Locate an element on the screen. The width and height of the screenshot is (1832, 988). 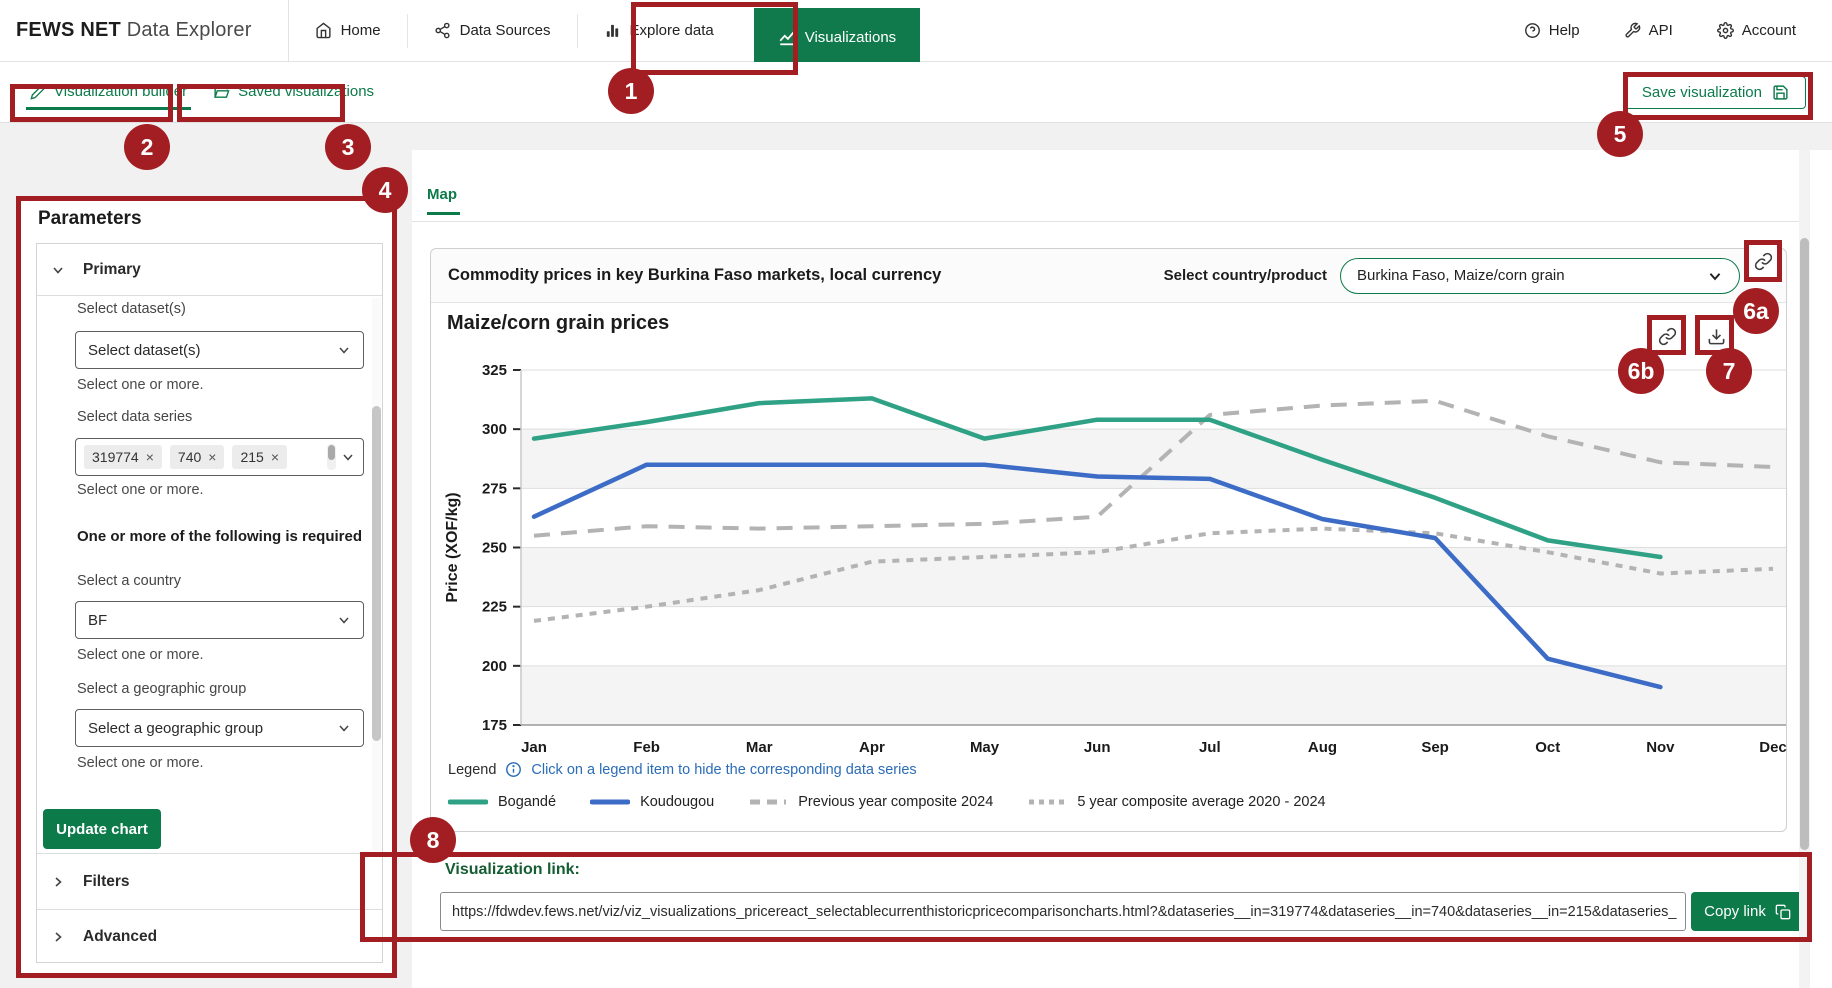
multiselect-scrollbar is located at coordinates (331, 457).